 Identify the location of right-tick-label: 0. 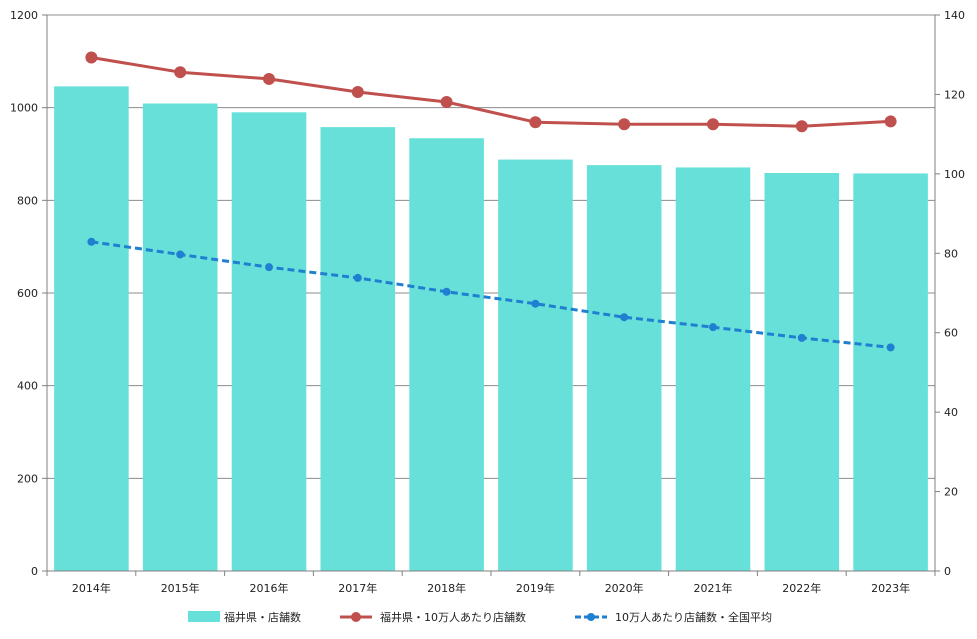
(947, 571).